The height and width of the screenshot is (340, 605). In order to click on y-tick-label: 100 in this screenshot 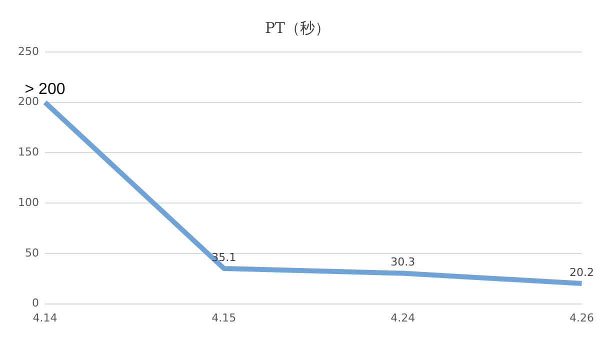, I will do `click(28, 202)`.